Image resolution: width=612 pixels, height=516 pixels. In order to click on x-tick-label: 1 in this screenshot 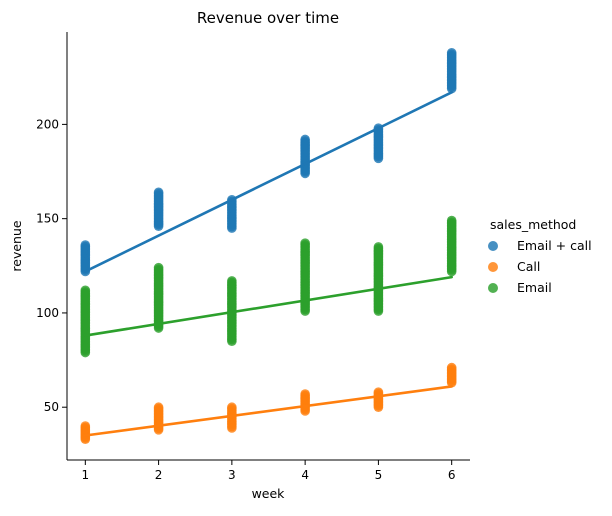, I will do `click(85, 475)`.